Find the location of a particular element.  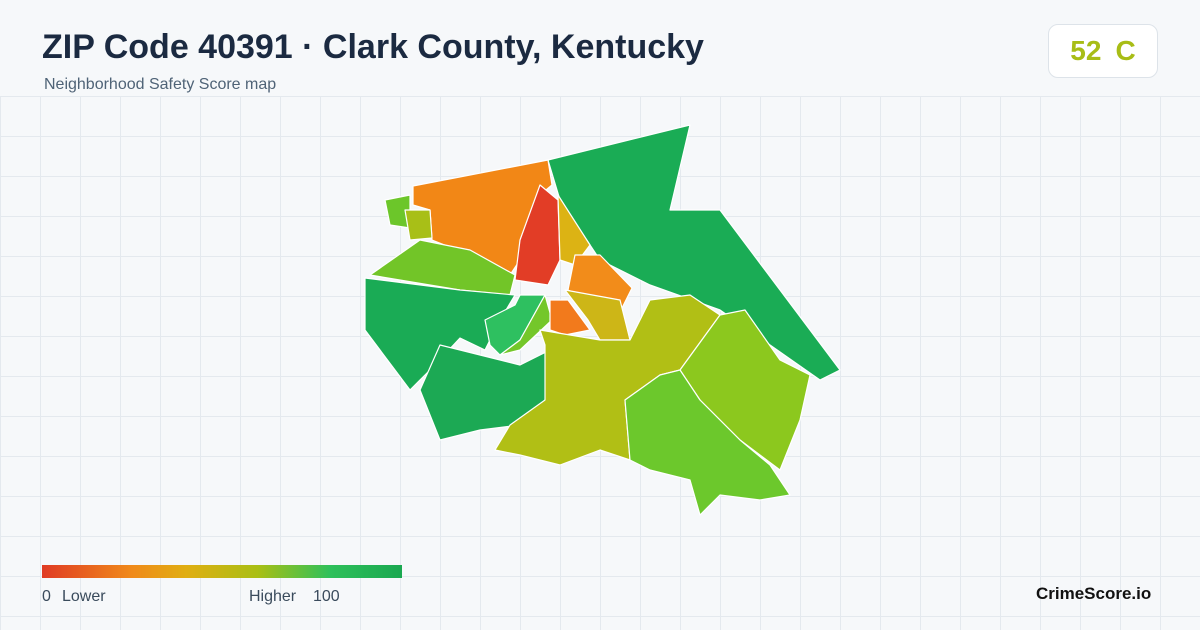

legend-min-label: Lower is located at coordinates (84, 596).